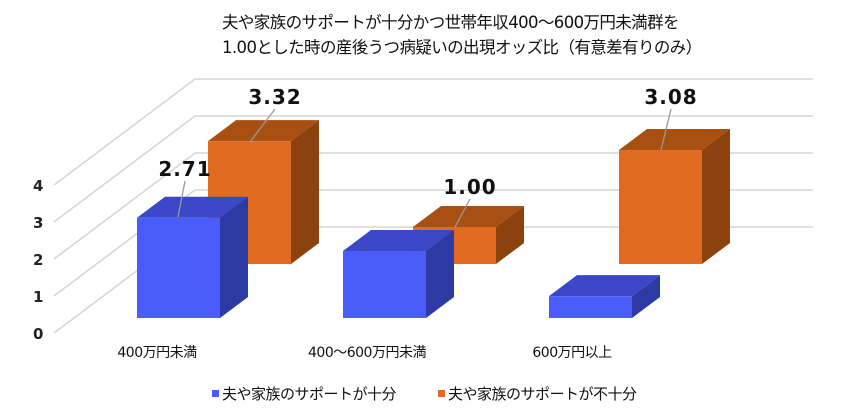 The height and width of the screenshot is (420, 853). What do you see at coordinates (215, 393) in the screenshot?
I see `legend-marker-sufficient` at bounding box center [215, 393].